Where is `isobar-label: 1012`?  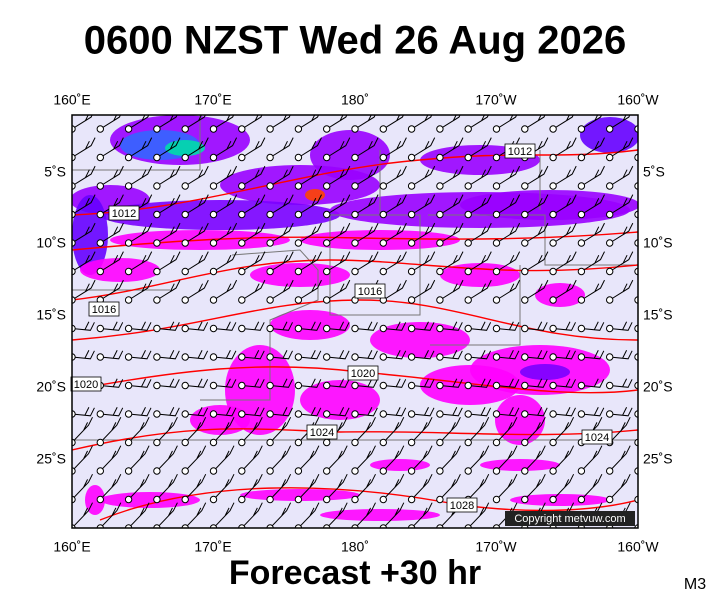
isobar-label: 1012 is located at coordinates (124, 214).